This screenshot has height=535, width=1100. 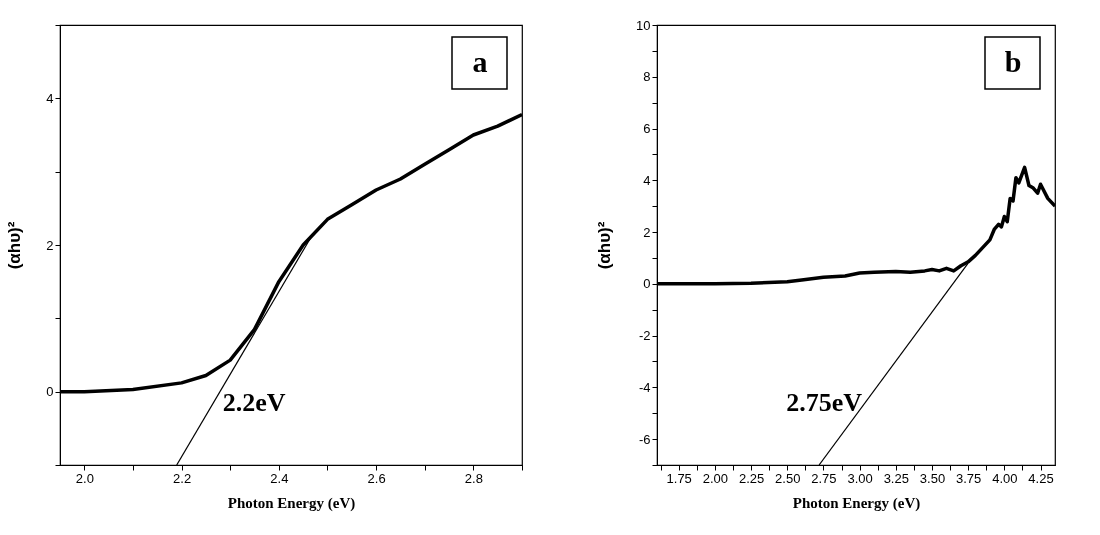 I want to click on x-tick-label: 2.50, so click(x=788, y=478).